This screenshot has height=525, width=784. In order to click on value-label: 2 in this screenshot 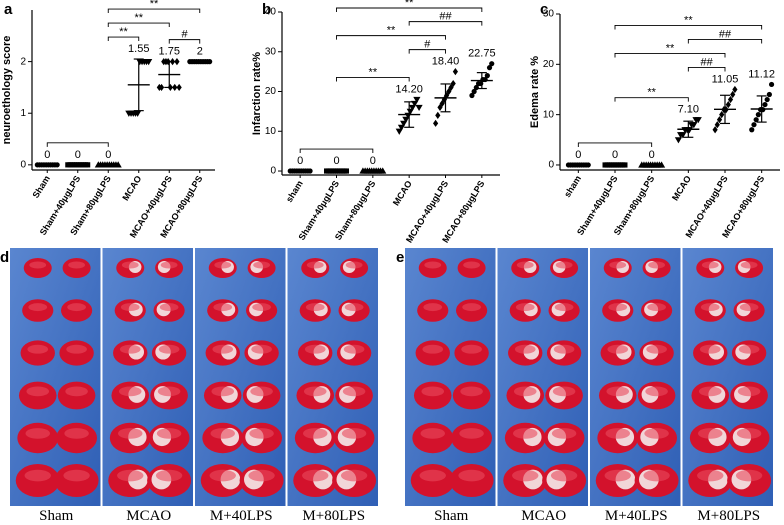, I will do `click(200, 52)`.